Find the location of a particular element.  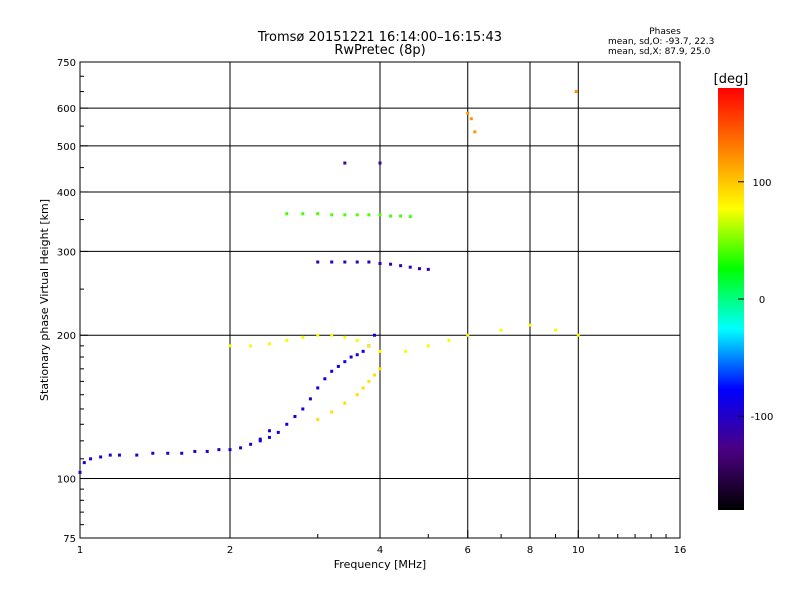

colorbar-label: [deg] is located at coordinates (731, 79).